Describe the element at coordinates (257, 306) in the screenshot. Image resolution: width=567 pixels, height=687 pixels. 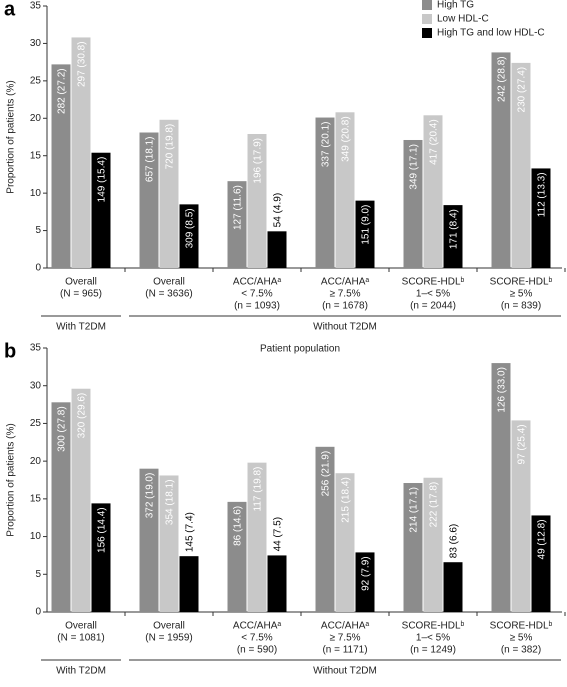
I see `x-tick-label: (n = 1093)` at that location.